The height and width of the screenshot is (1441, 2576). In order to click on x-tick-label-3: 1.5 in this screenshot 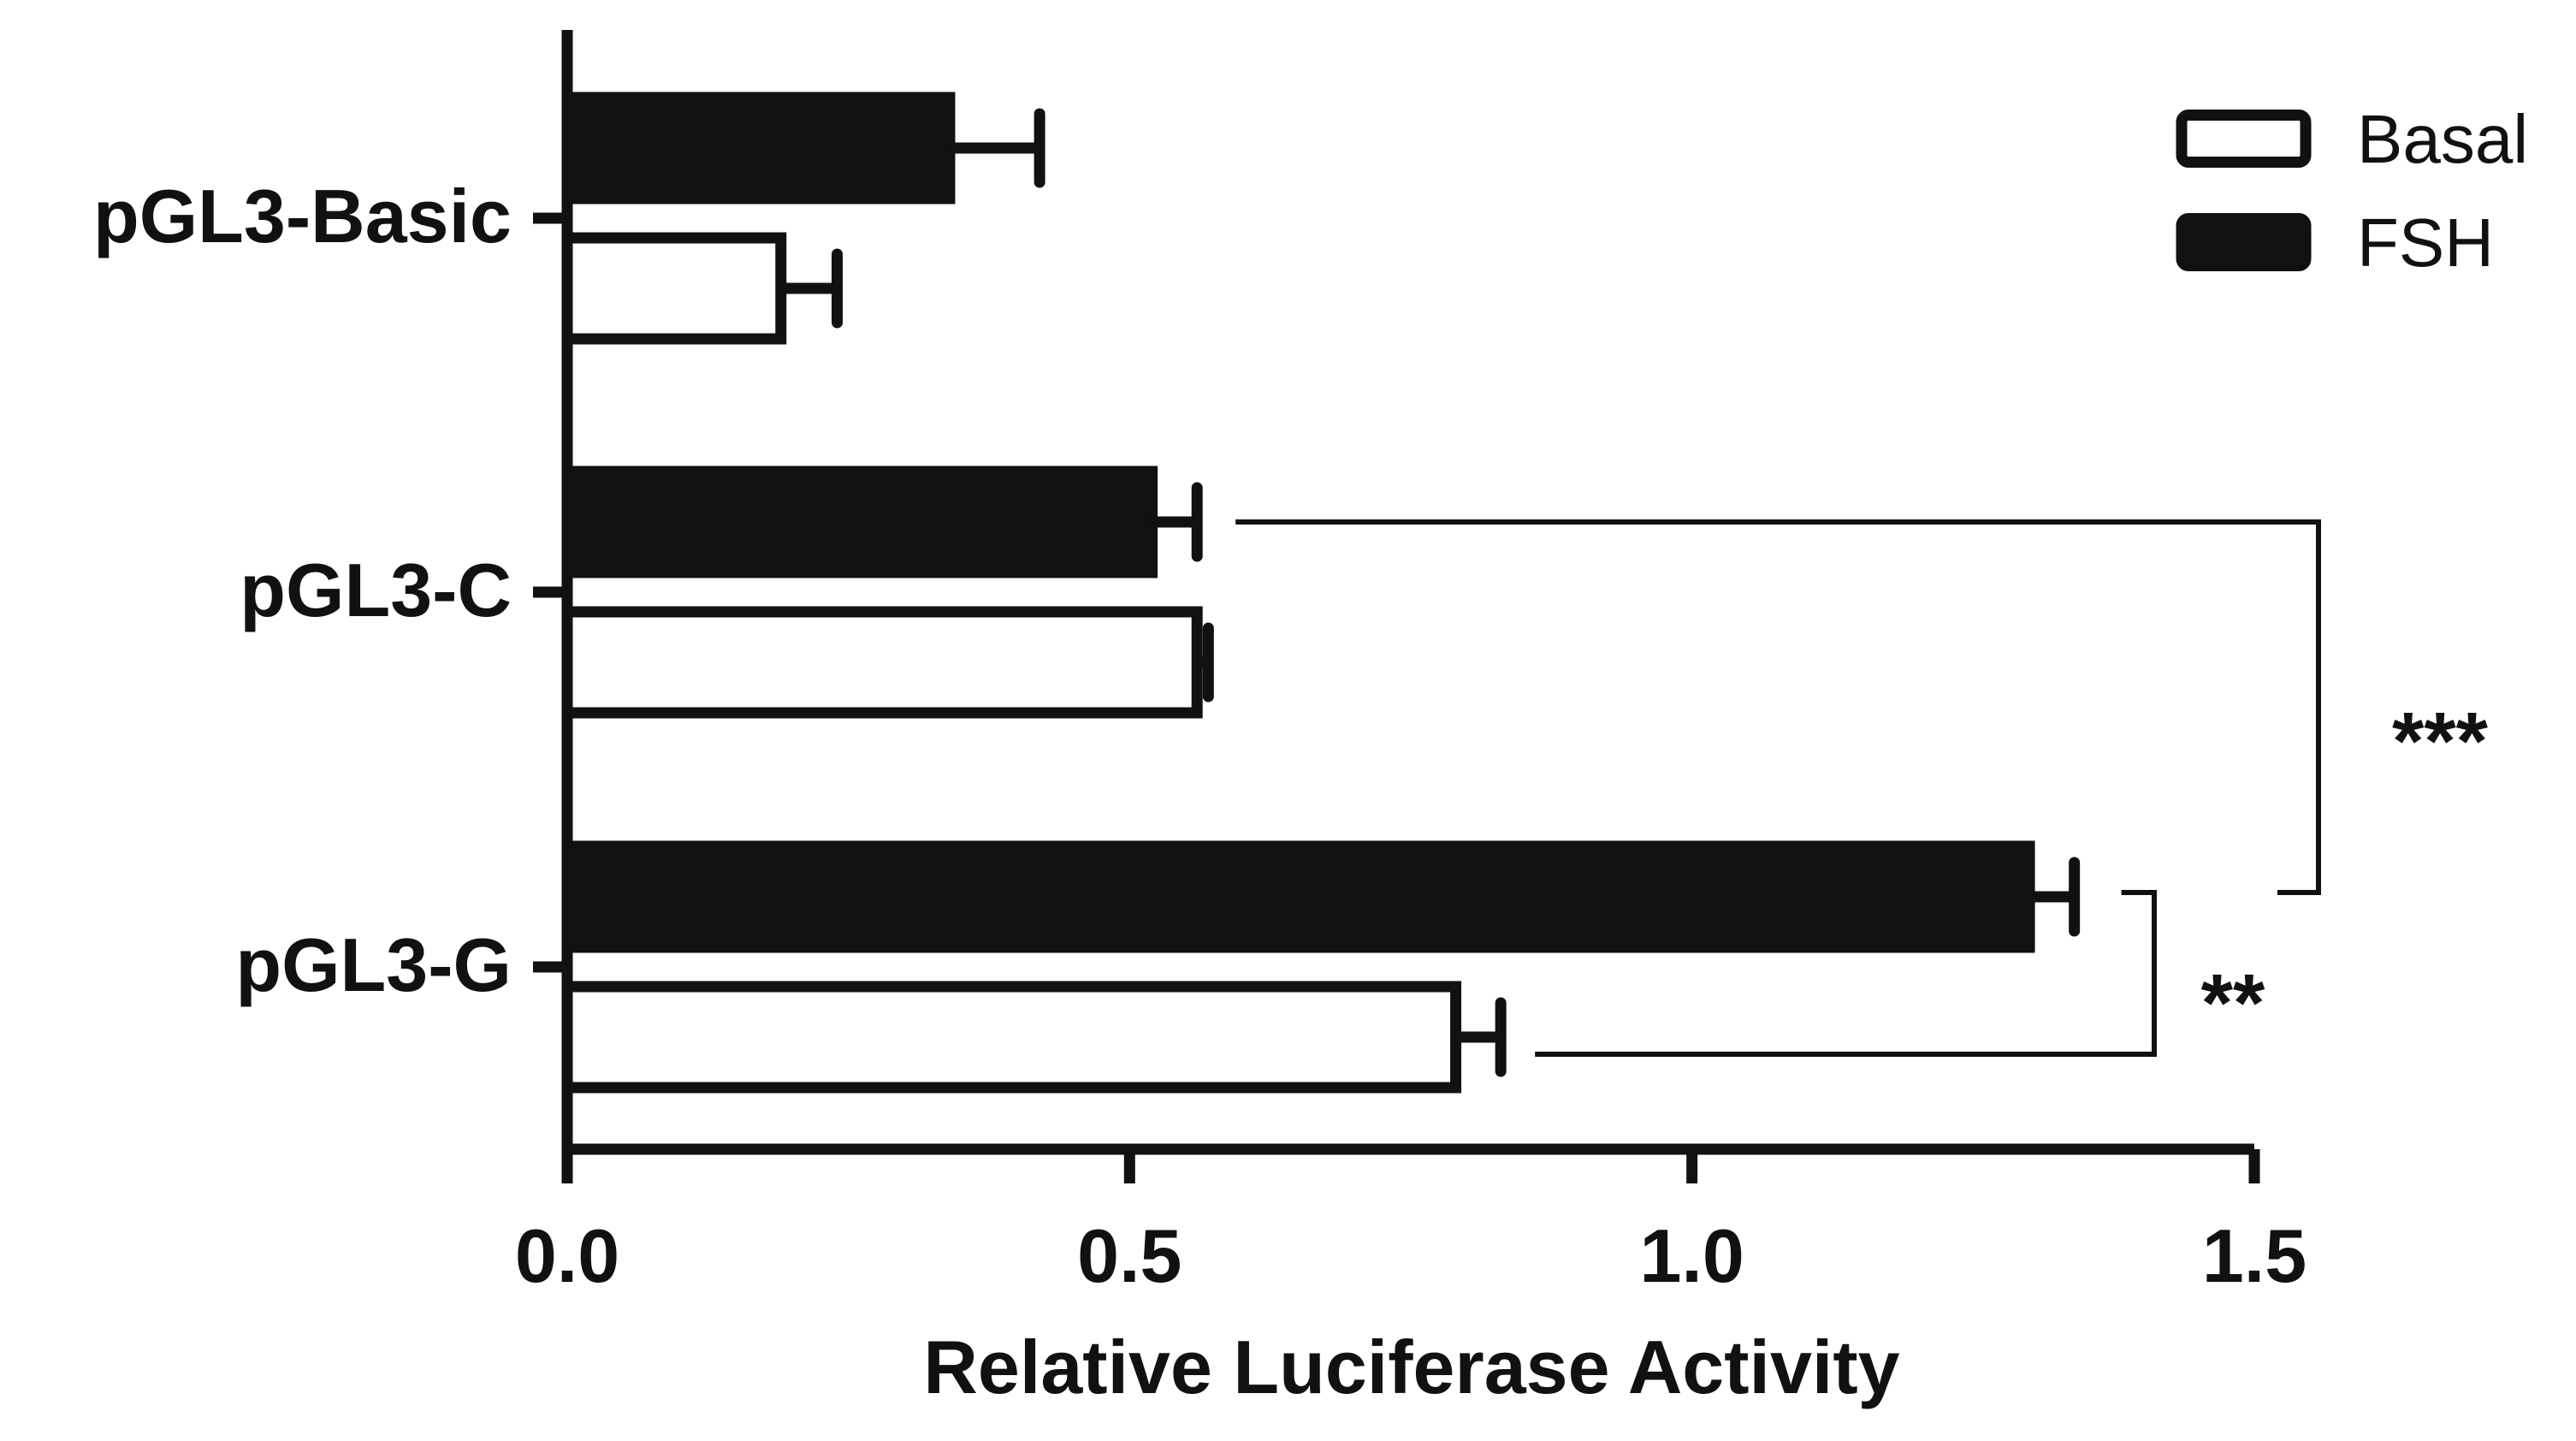, I will do `click(2254, 1255)`.